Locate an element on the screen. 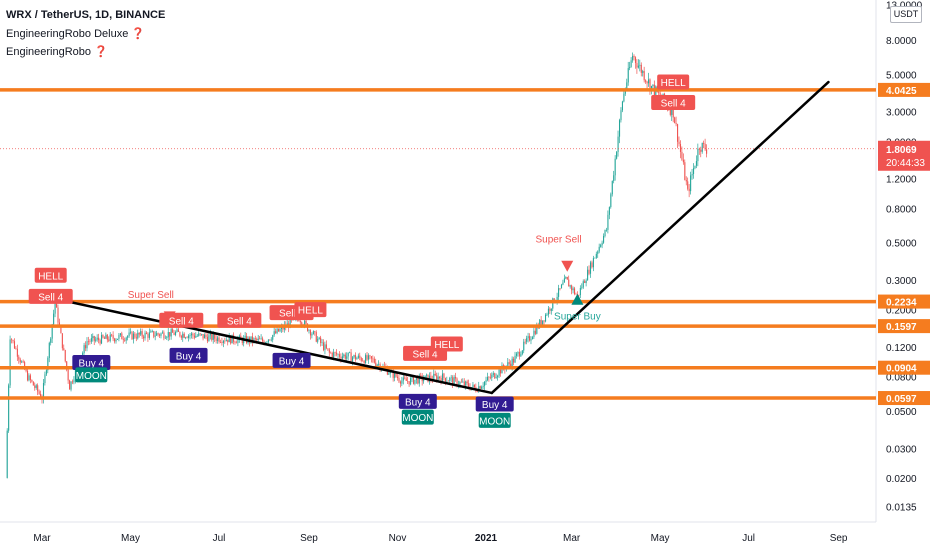  y-tick-label: 0.5000 is located at coordinates (901, 244).